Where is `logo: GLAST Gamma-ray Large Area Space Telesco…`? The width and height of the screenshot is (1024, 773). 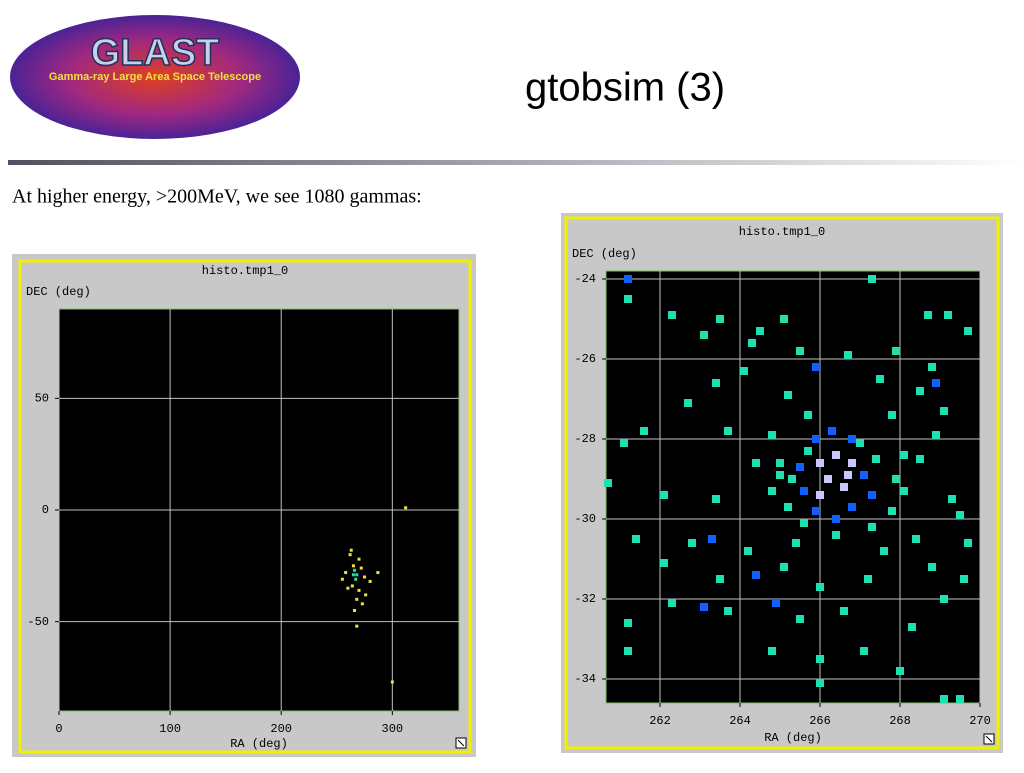 logo: GLAST Gamma-ray Large Area Space Telesco… is located at coordinates (155, 77).